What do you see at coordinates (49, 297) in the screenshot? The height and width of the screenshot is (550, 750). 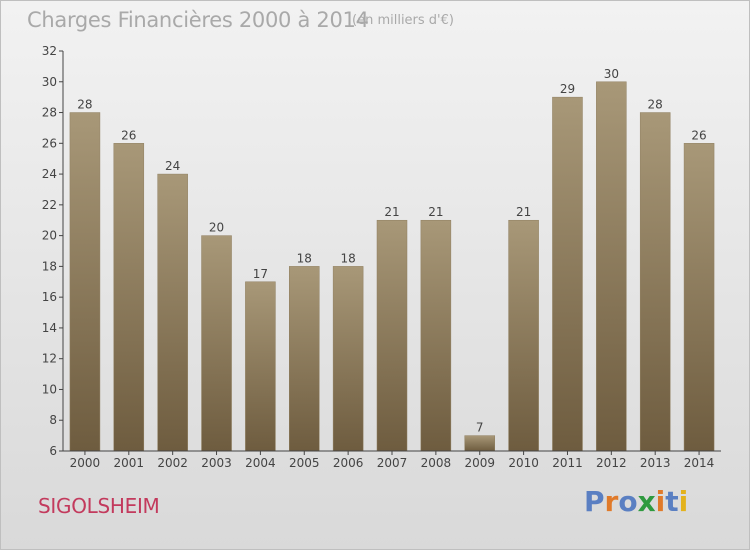 I see `y-tick-label: 16` at bounding box center [49, 297].